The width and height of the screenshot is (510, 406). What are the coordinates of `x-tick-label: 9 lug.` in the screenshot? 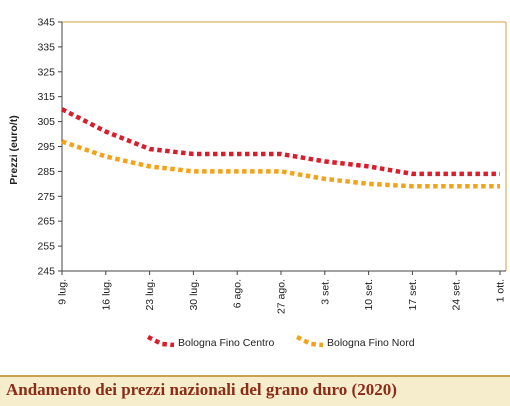 It's located at (63, 292).